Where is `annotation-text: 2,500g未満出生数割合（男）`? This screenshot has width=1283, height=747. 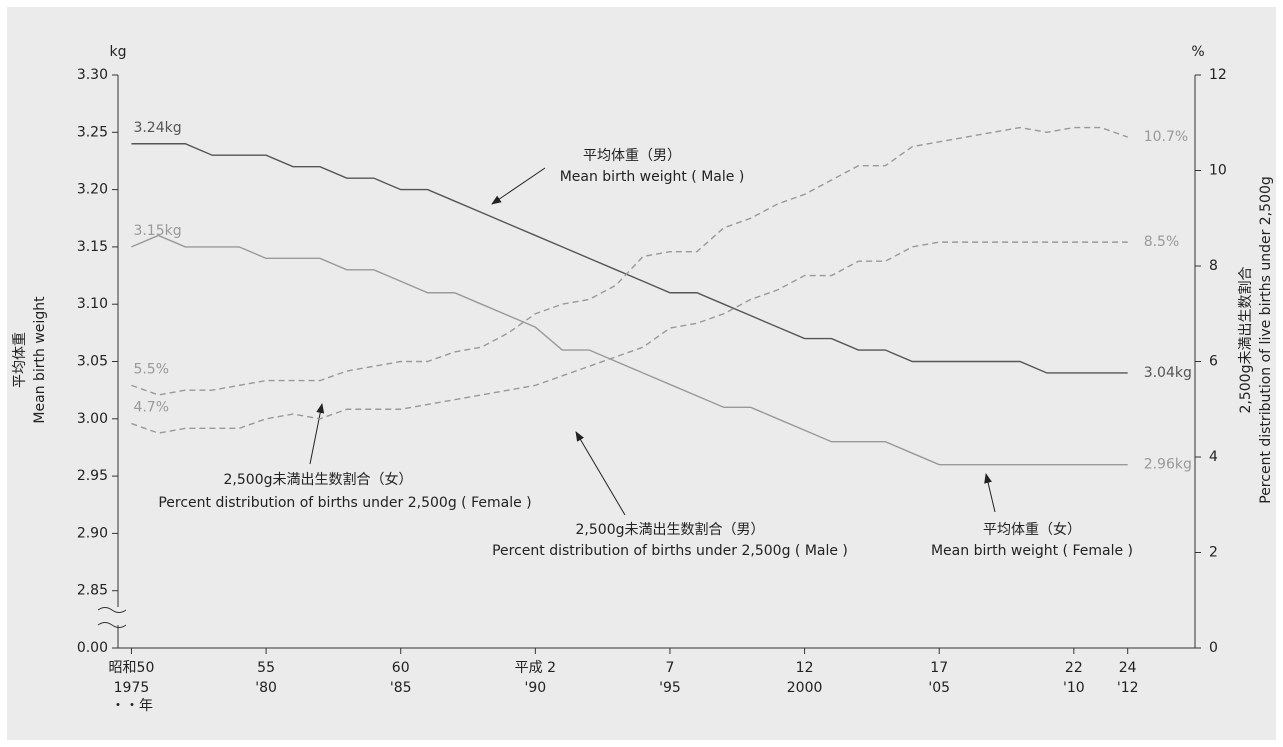
annotation-text: 2,500g未満出生数割合（男） is located at coordinates (670, 529).